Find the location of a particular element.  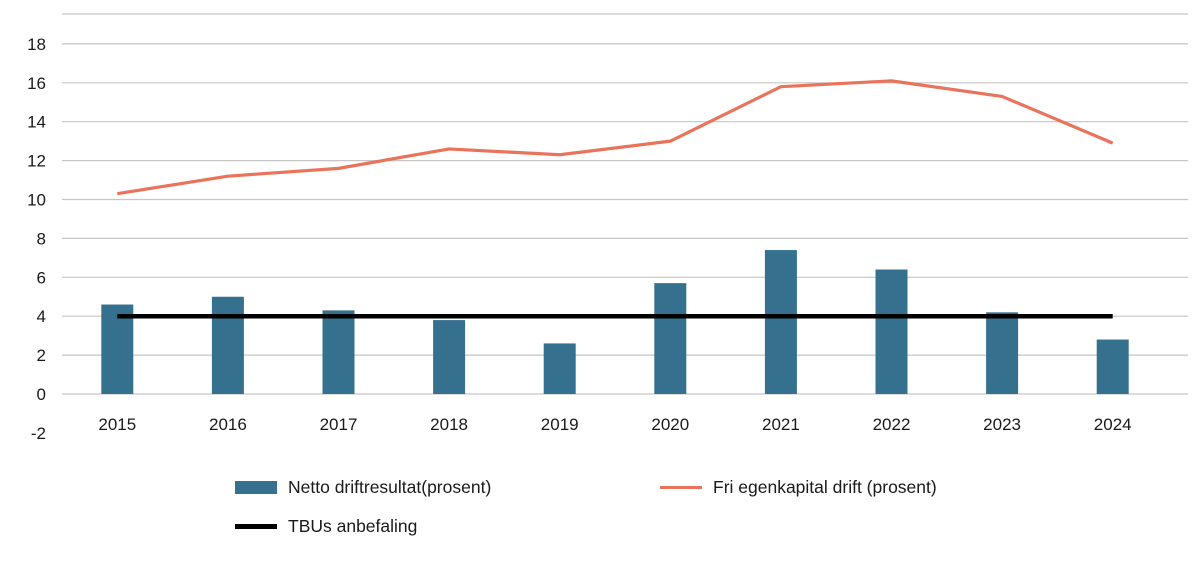

bar-2016 is located at coordinates (227, 345).